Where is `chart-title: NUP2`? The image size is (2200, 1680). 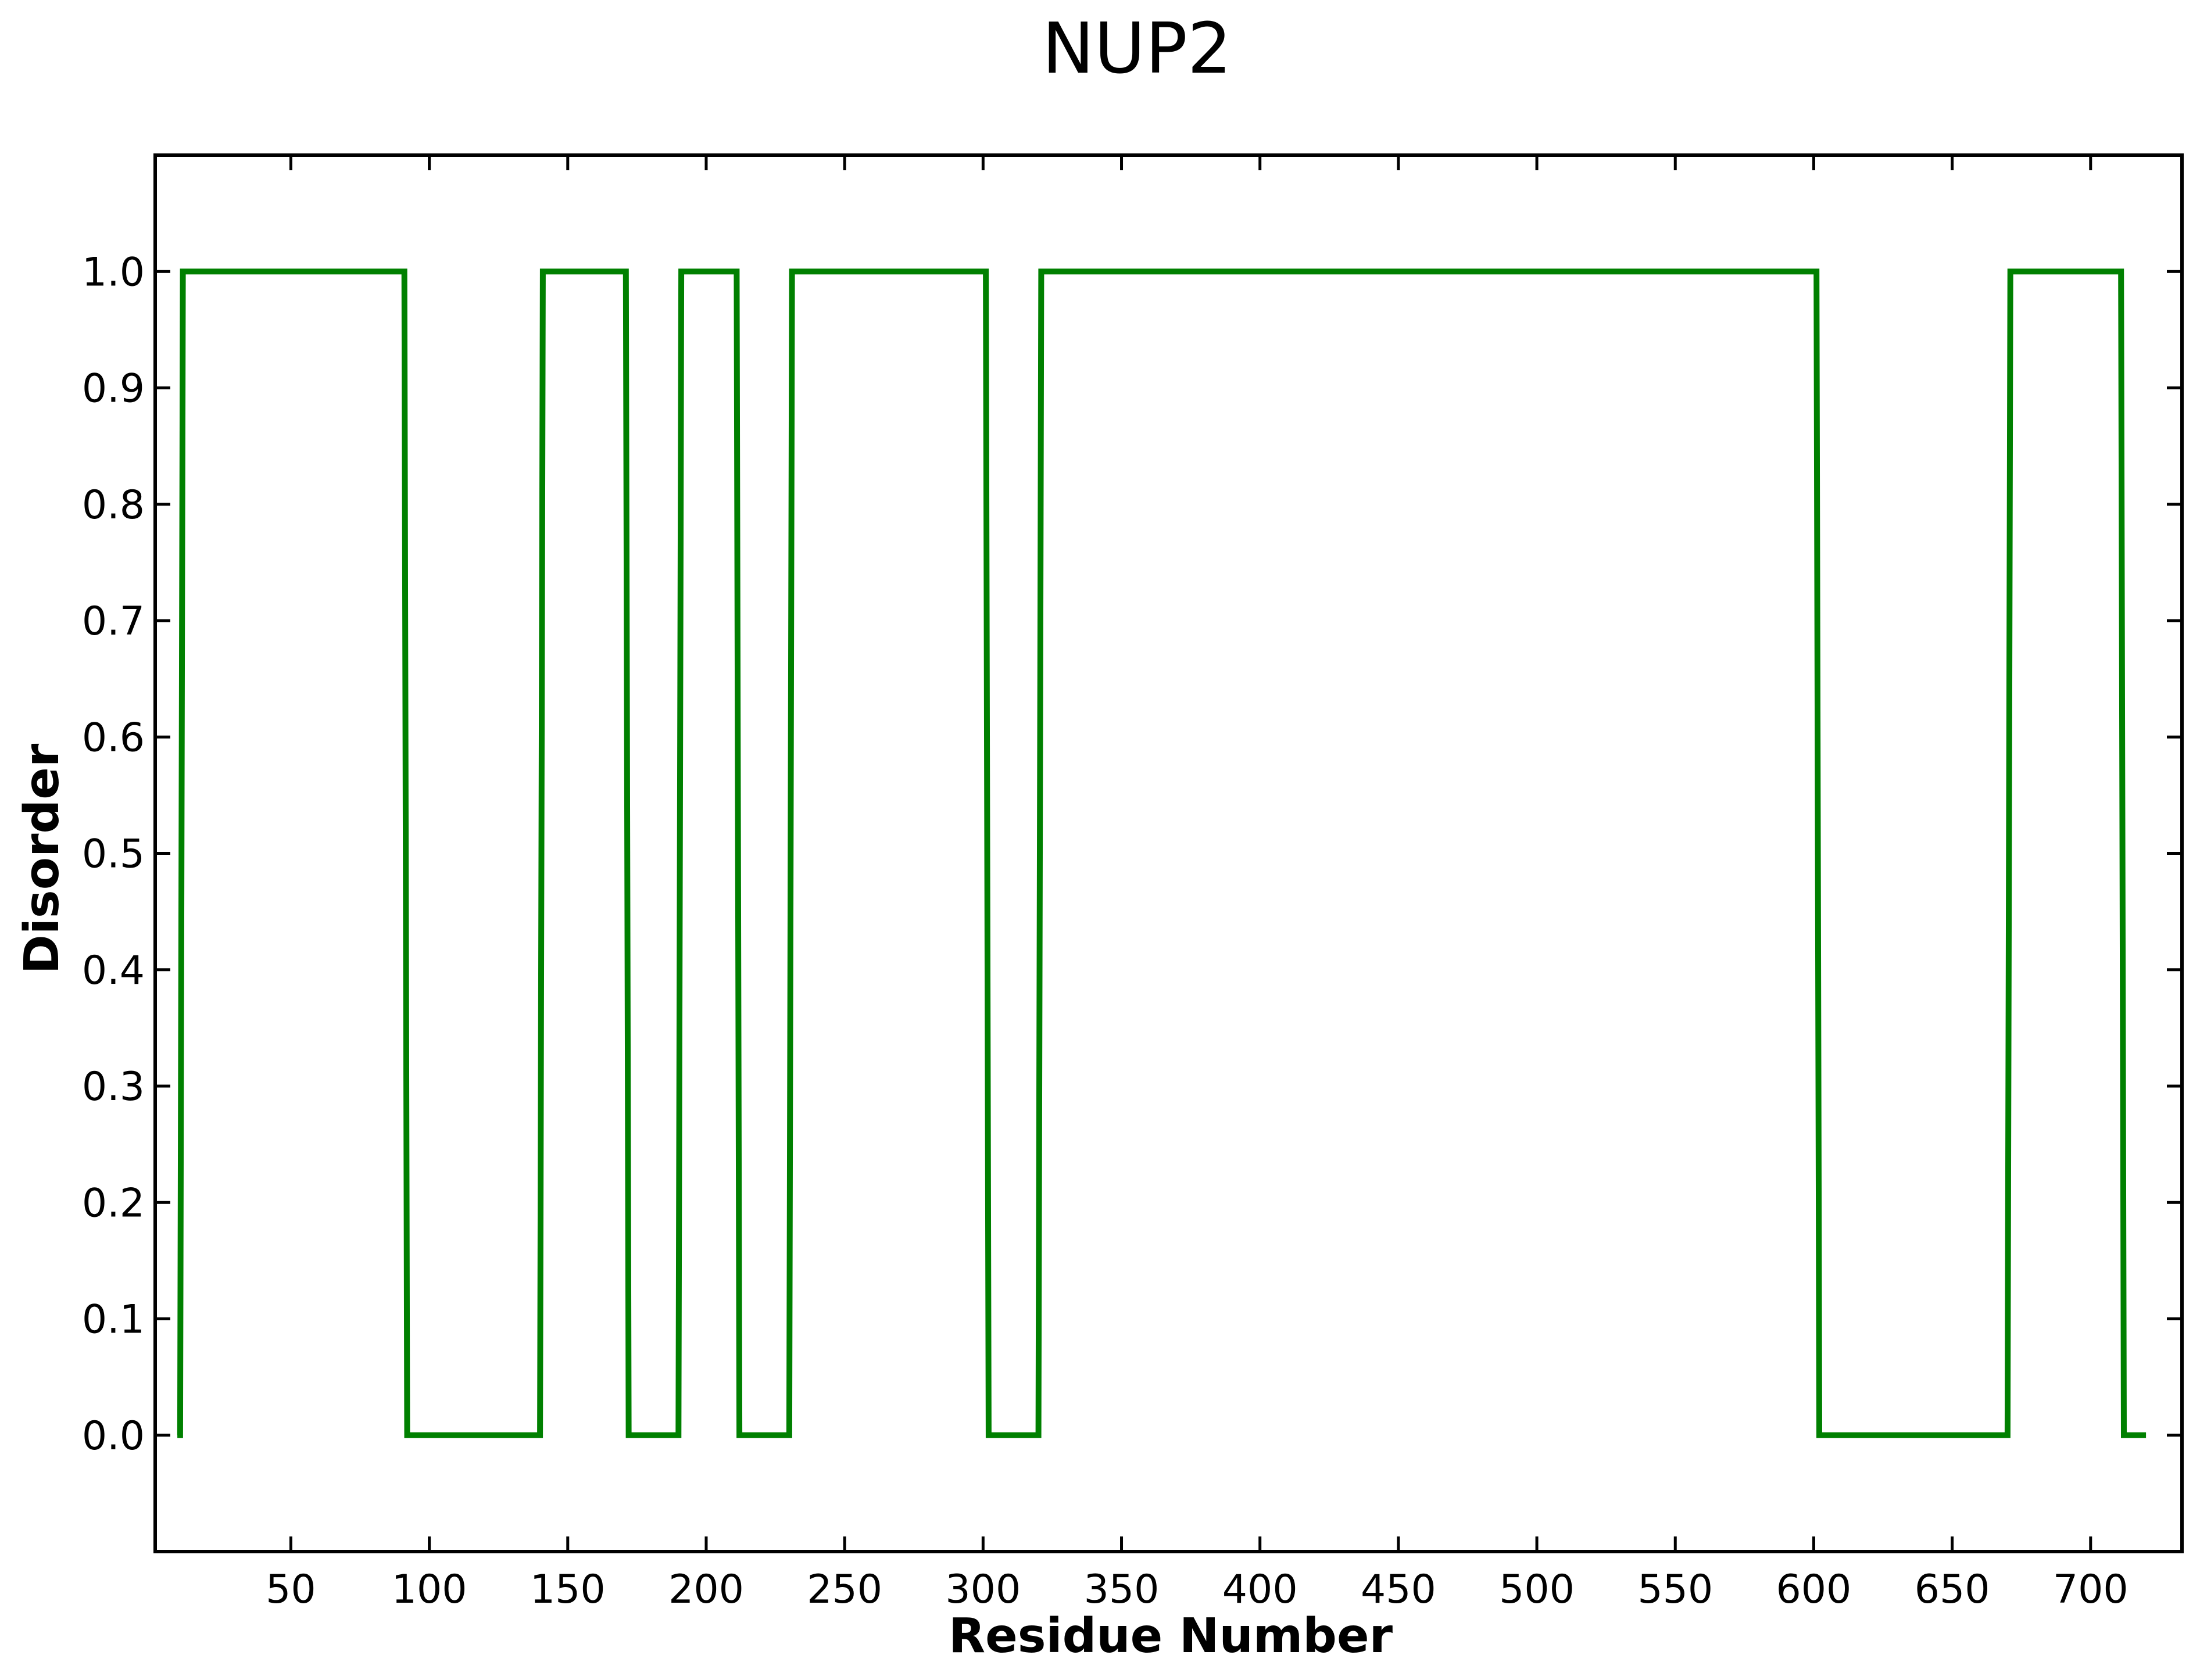 chart-title: NUP2 is located at coordinates (1137, 49).